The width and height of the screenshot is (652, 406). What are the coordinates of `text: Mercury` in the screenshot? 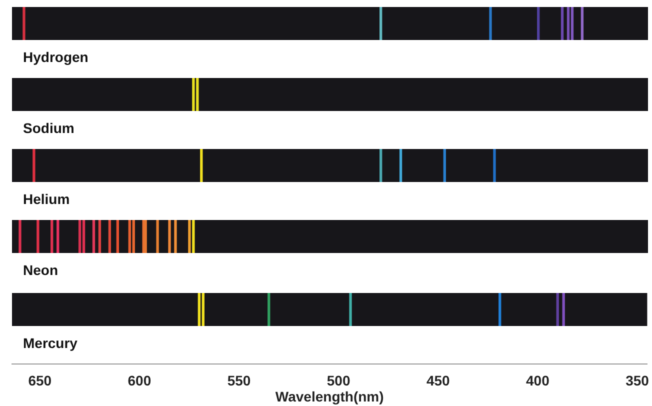 It's located at (50, 342).